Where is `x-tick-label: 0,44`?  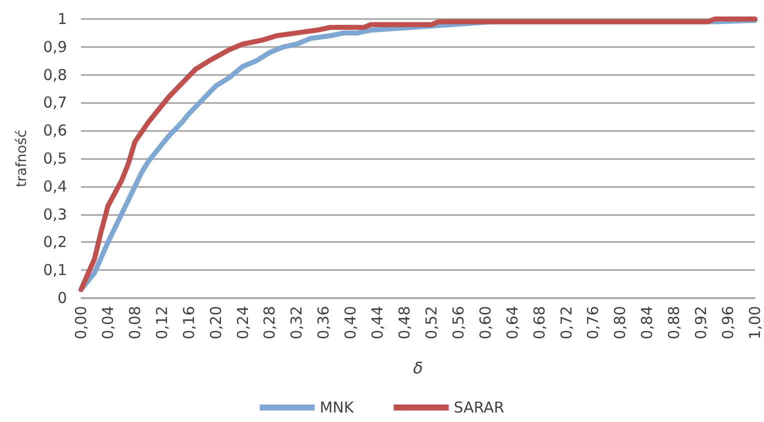
x-tick-label: 0,44 is located at coordinates (377, 323).